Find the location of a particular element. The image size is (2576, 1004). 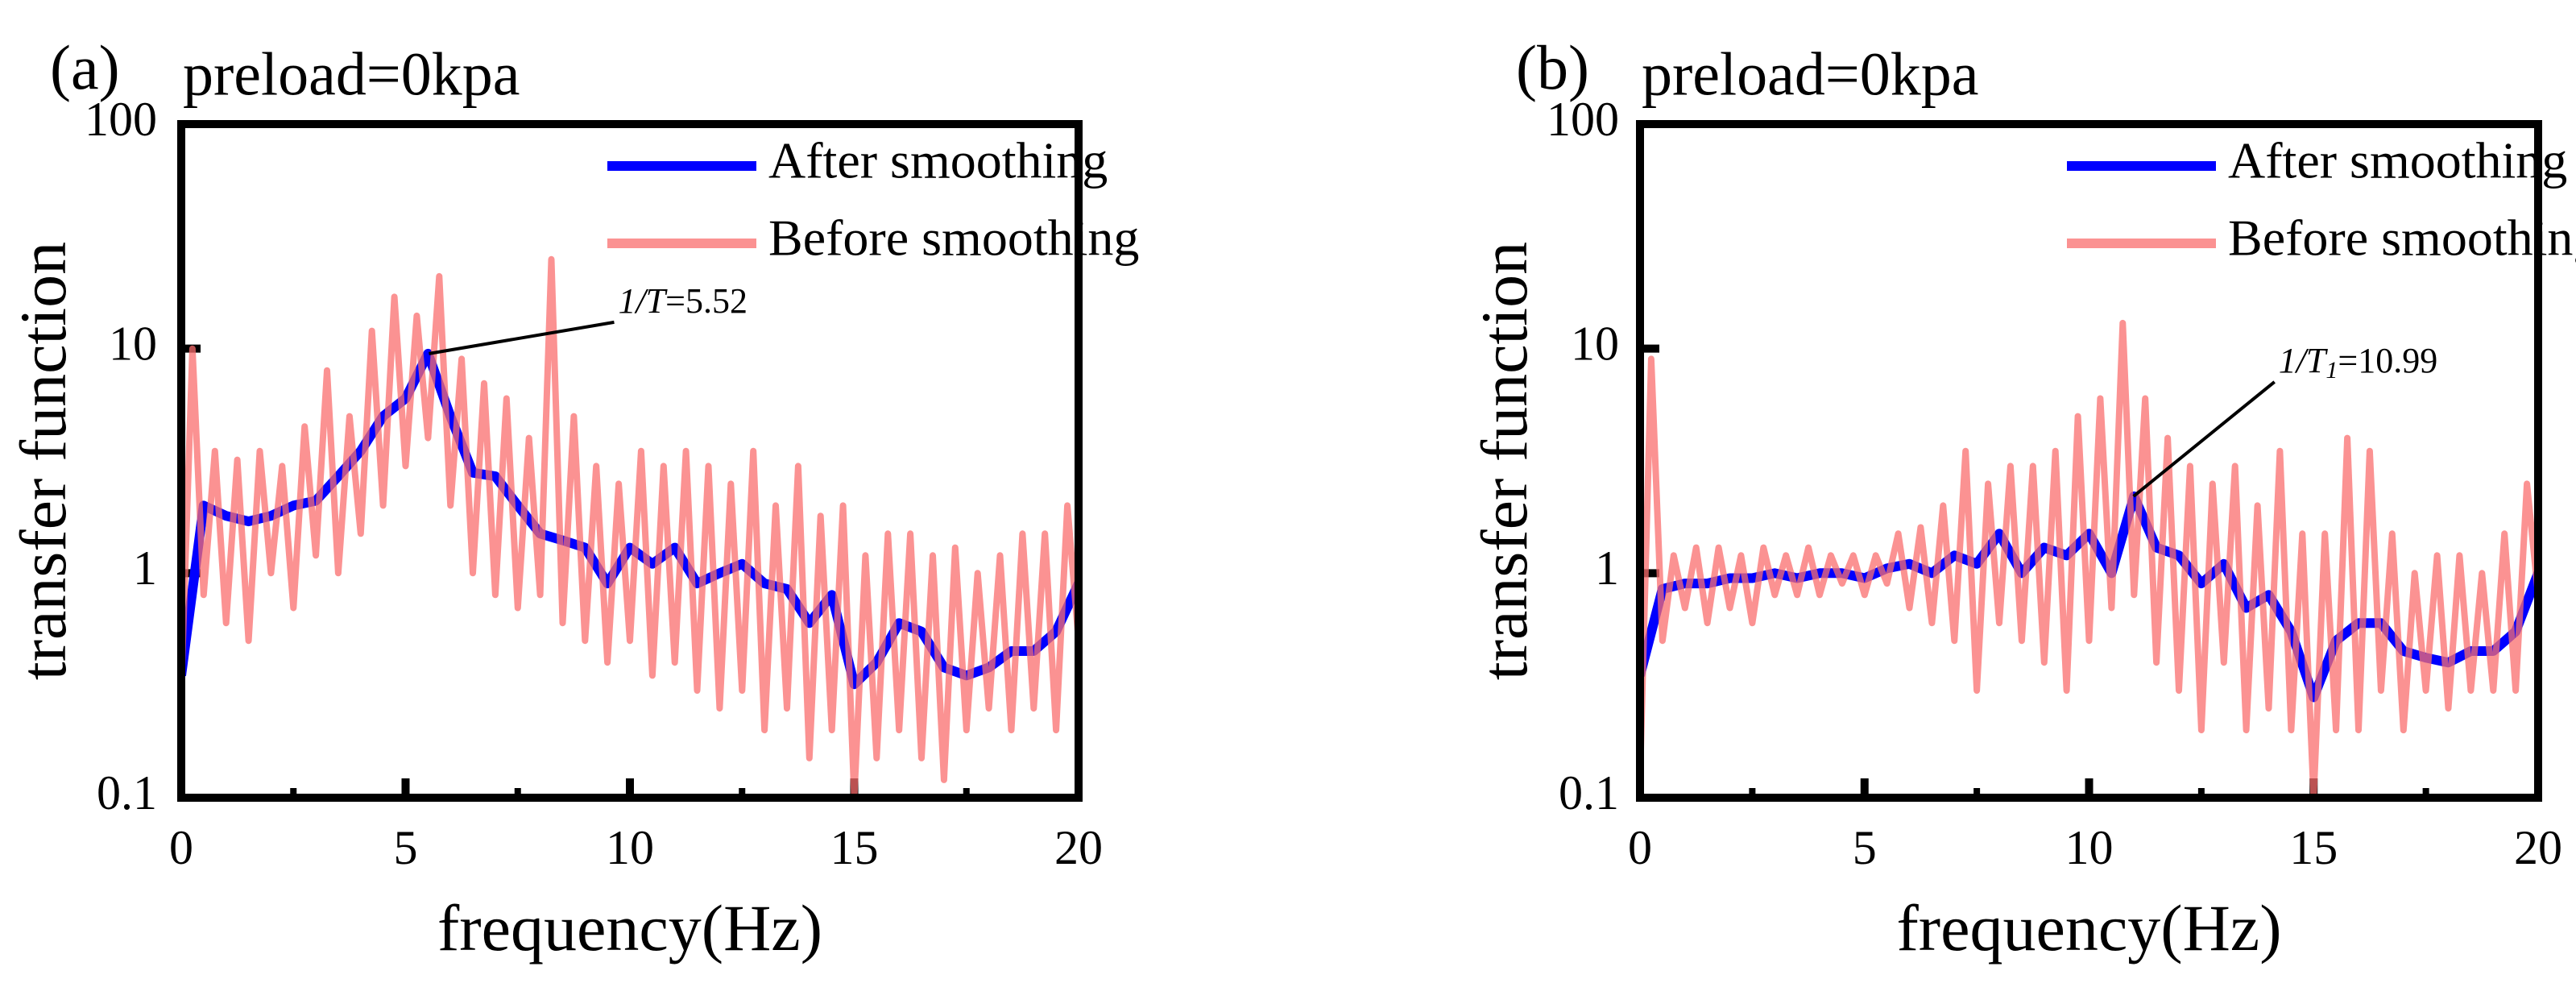

annotation-subscript: 1 is located at coordinates (2331, 370).